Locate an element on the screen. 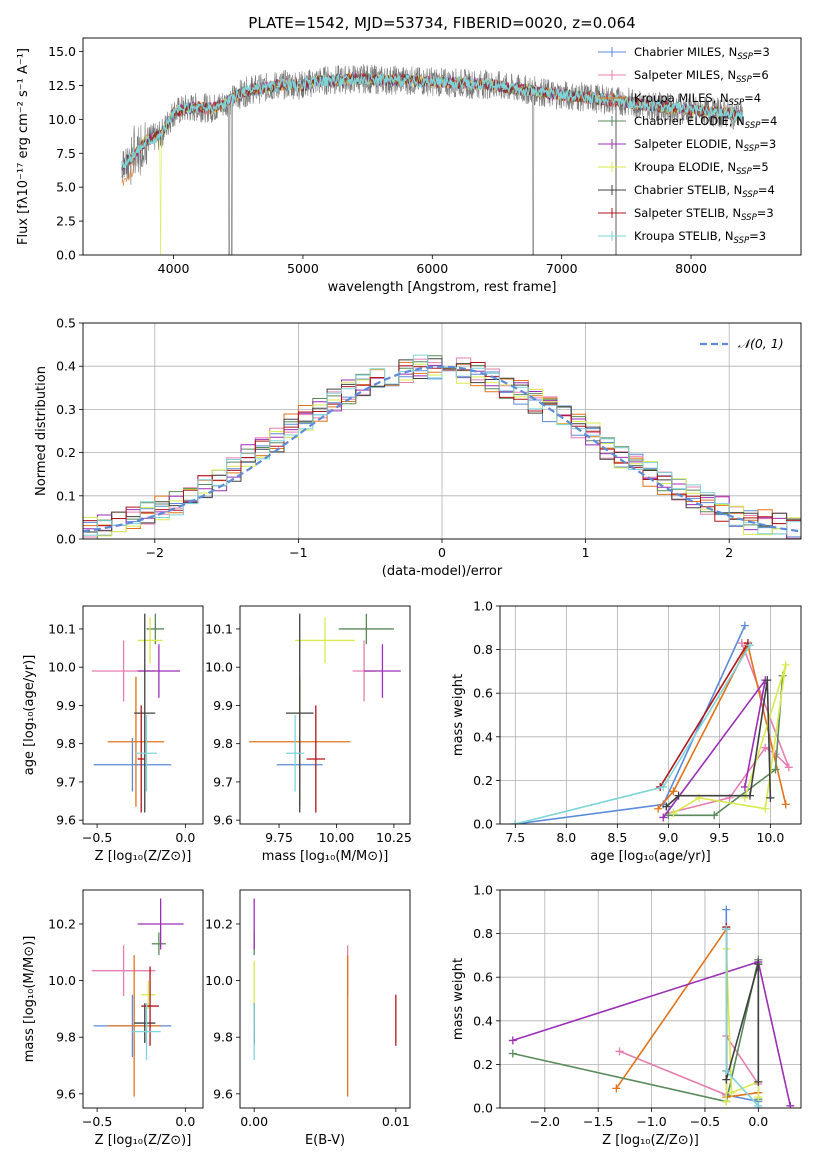 Image resolution: width=819 pixels, height=1170 pixels. legend-label: Salpeter MILES, NSSP=6 is located at coordinates (701, 76).